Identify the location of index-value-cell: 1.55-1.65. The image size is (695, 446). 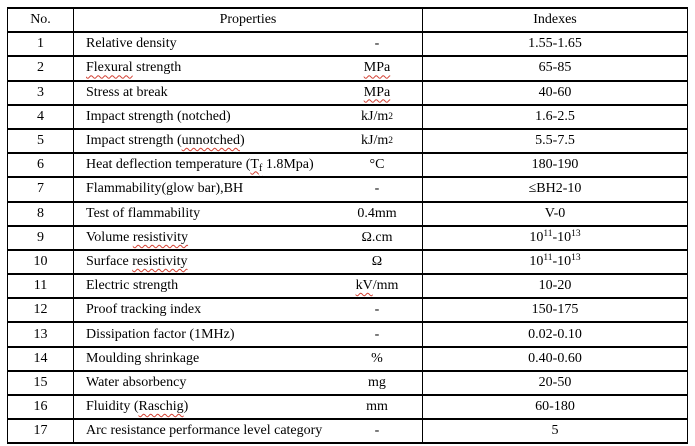
(555, 44).